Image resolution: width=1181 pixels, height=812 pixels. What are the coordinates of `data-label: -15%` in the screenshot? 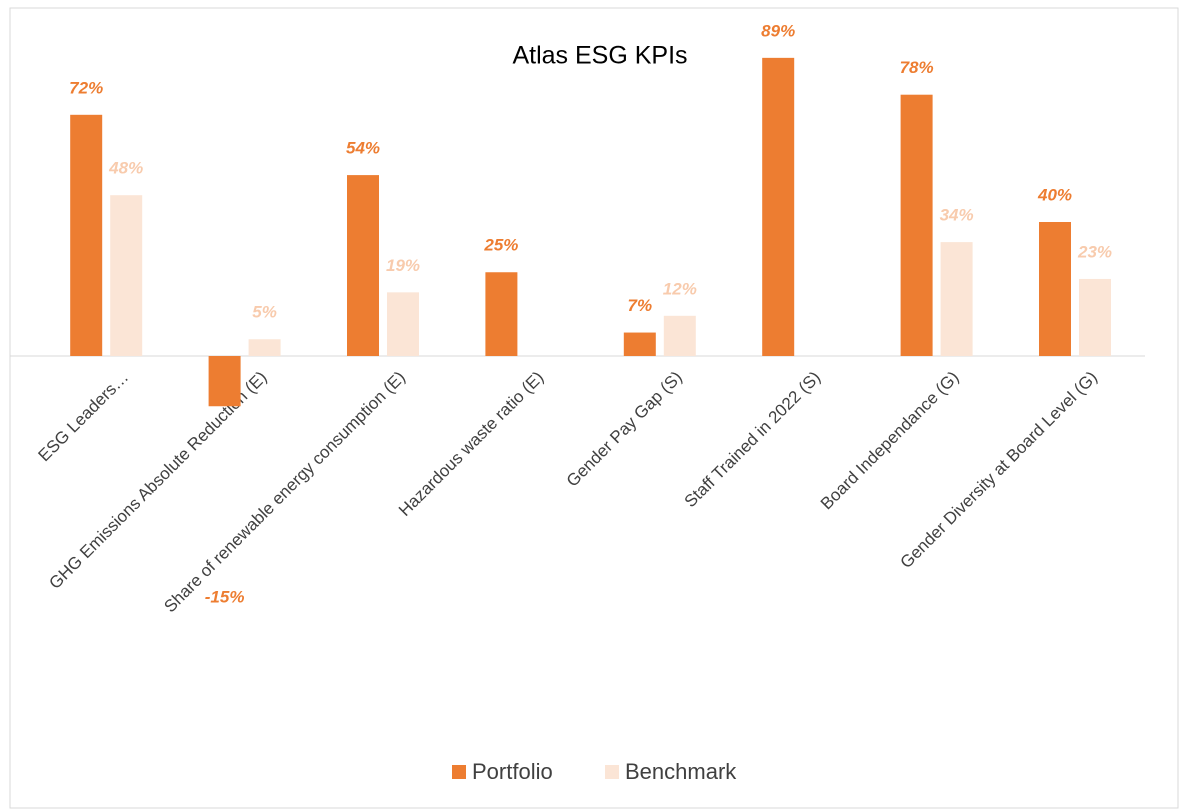 It's located at (225, 596).